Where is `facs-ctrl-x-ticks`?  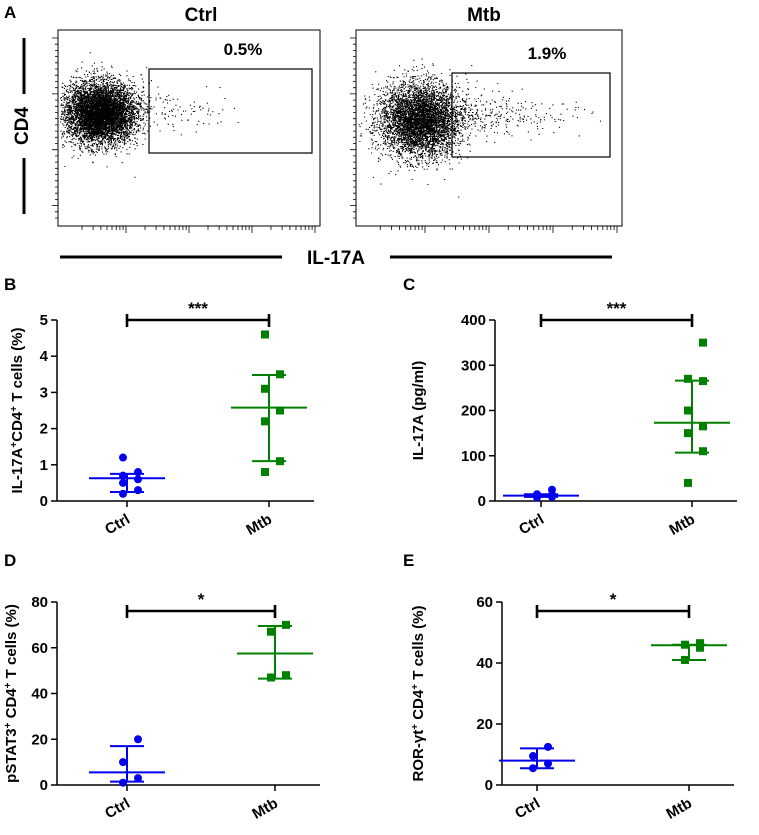
facs-ctrl-x-ticks is located at coordinates (198, 229).